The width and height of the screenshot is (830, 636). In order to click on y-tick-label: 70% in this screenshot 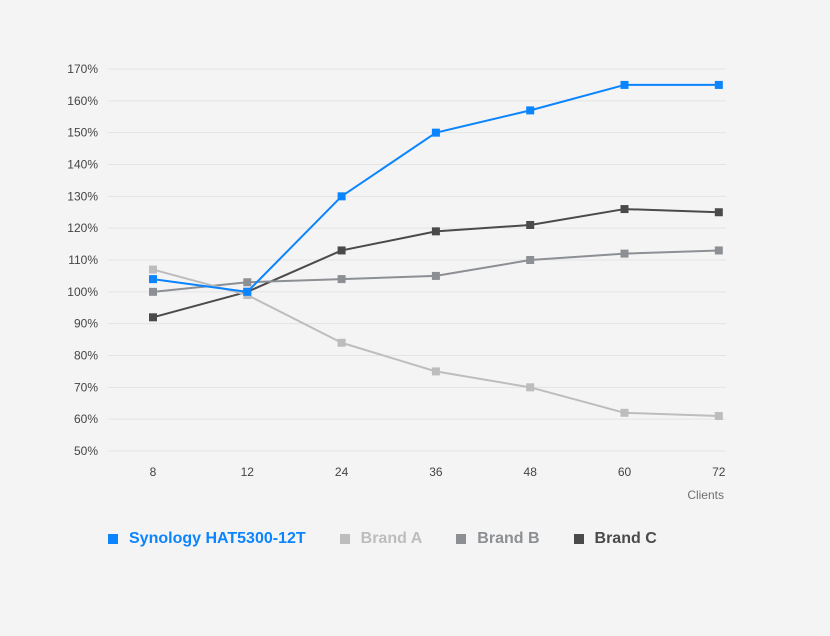, I will do `click(86, 387)`.